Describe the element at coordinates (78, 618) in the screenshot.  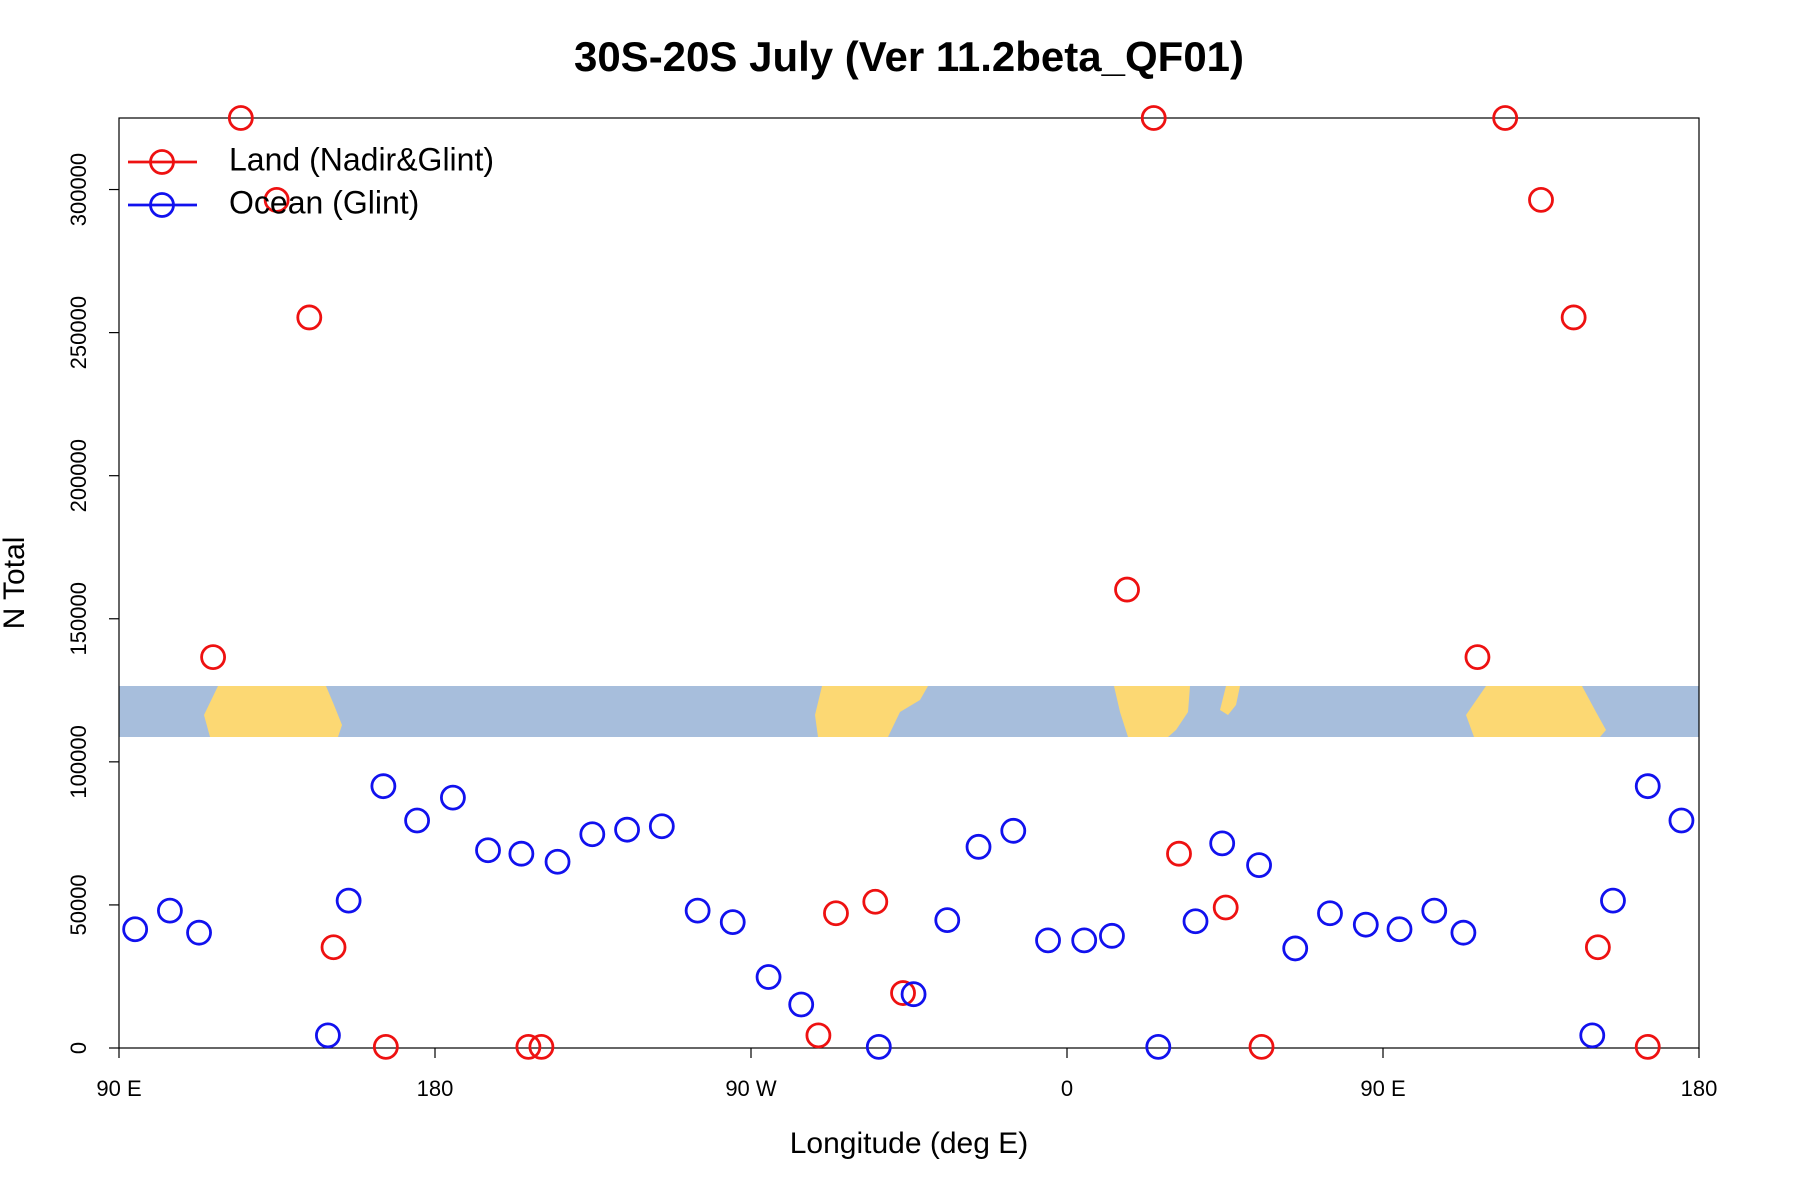
I see `y-tick-label: 150000` at that location.